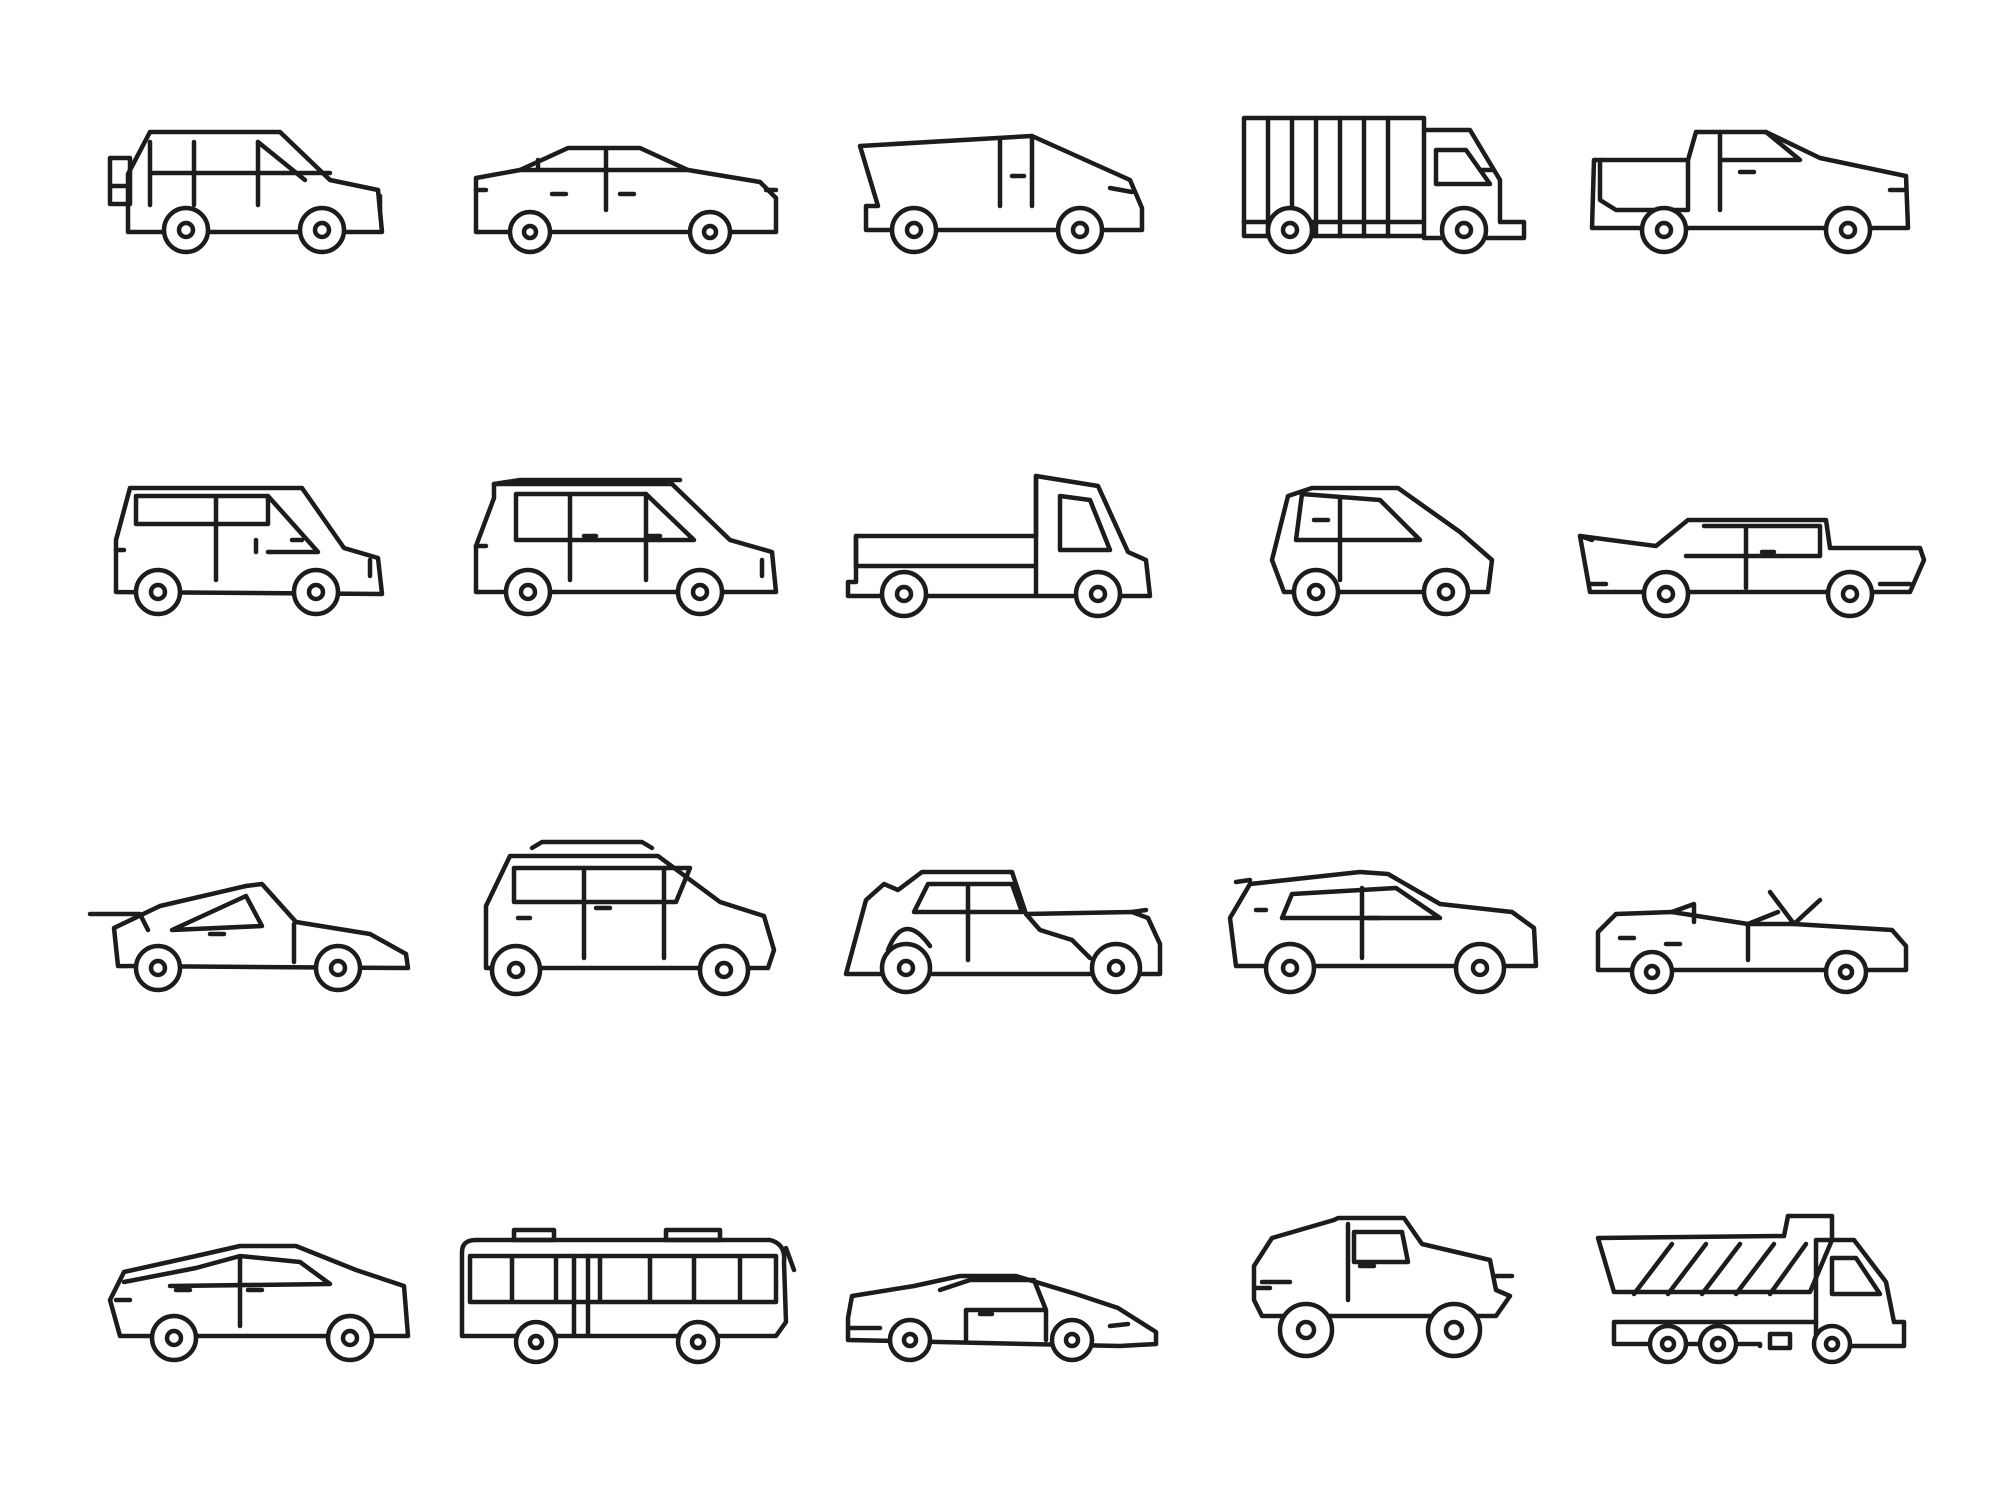  What do you see at coordinates (1750, 192) in the screenshot?
I see `pickup-truck-icon` at bounding box center [1750, 192].